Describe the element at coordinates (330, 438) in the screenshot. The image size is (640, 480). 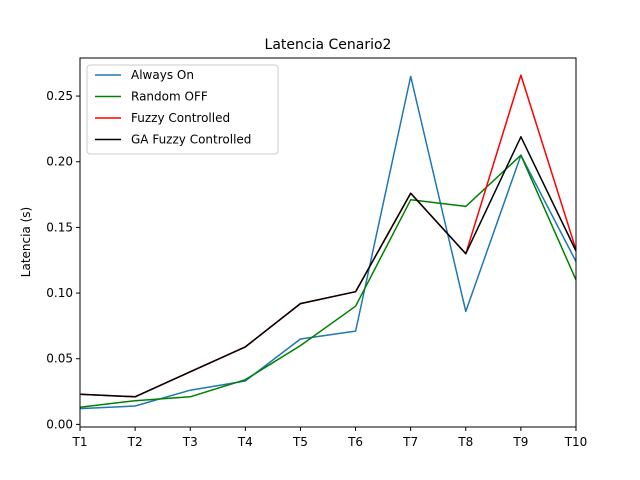
I see `x-axis: T1 T2 T3 T4 T5 T6 T7 T8 T9 T10` at that location.